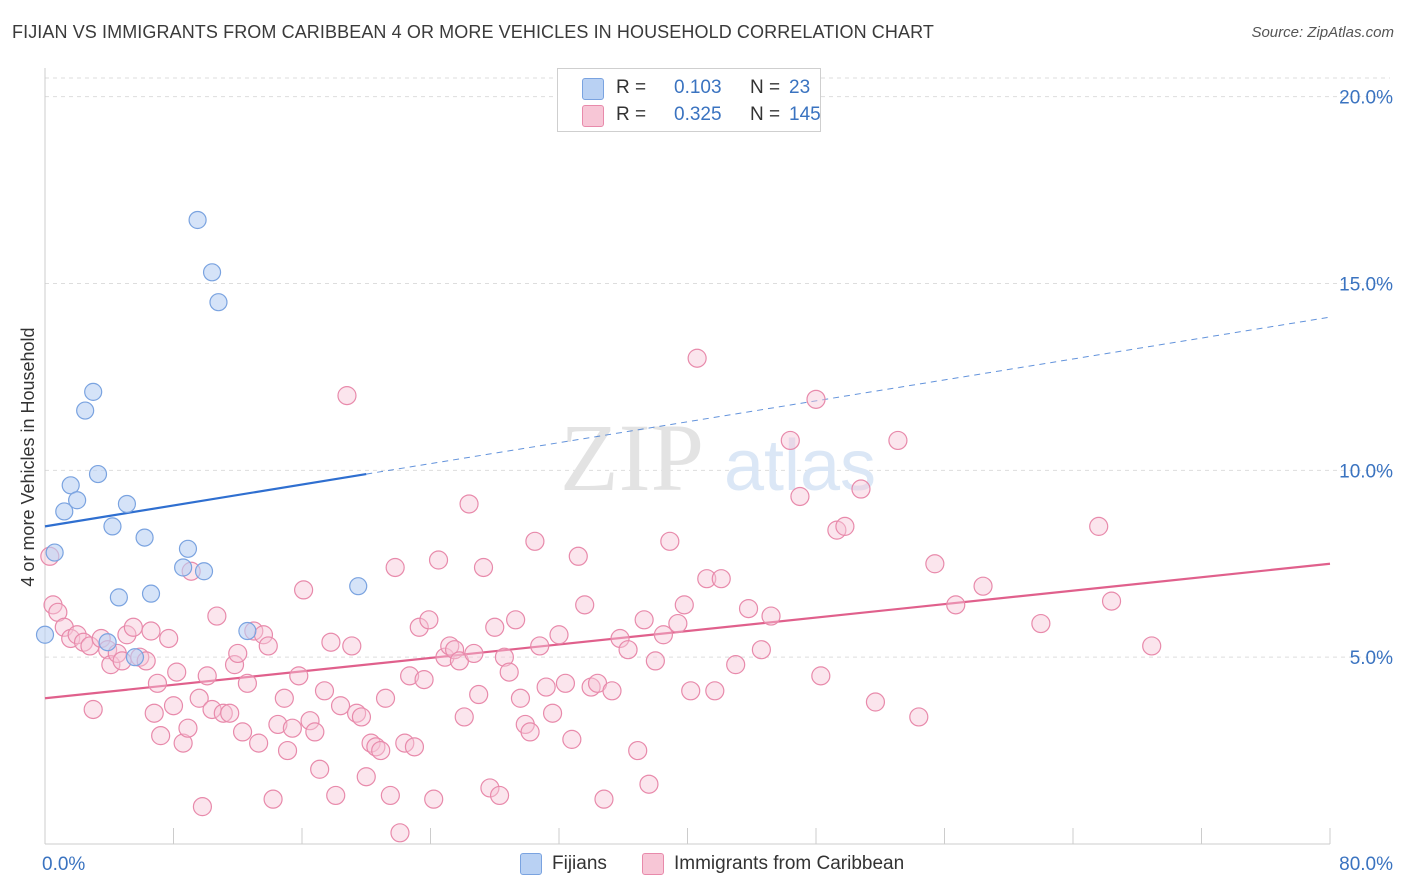 This screenshot has width=1406, height=892. What do you see at coordinates (800, 466) in the screenshot?
I see `watermark-atlas: atlas` at bounding box center [800, 466].